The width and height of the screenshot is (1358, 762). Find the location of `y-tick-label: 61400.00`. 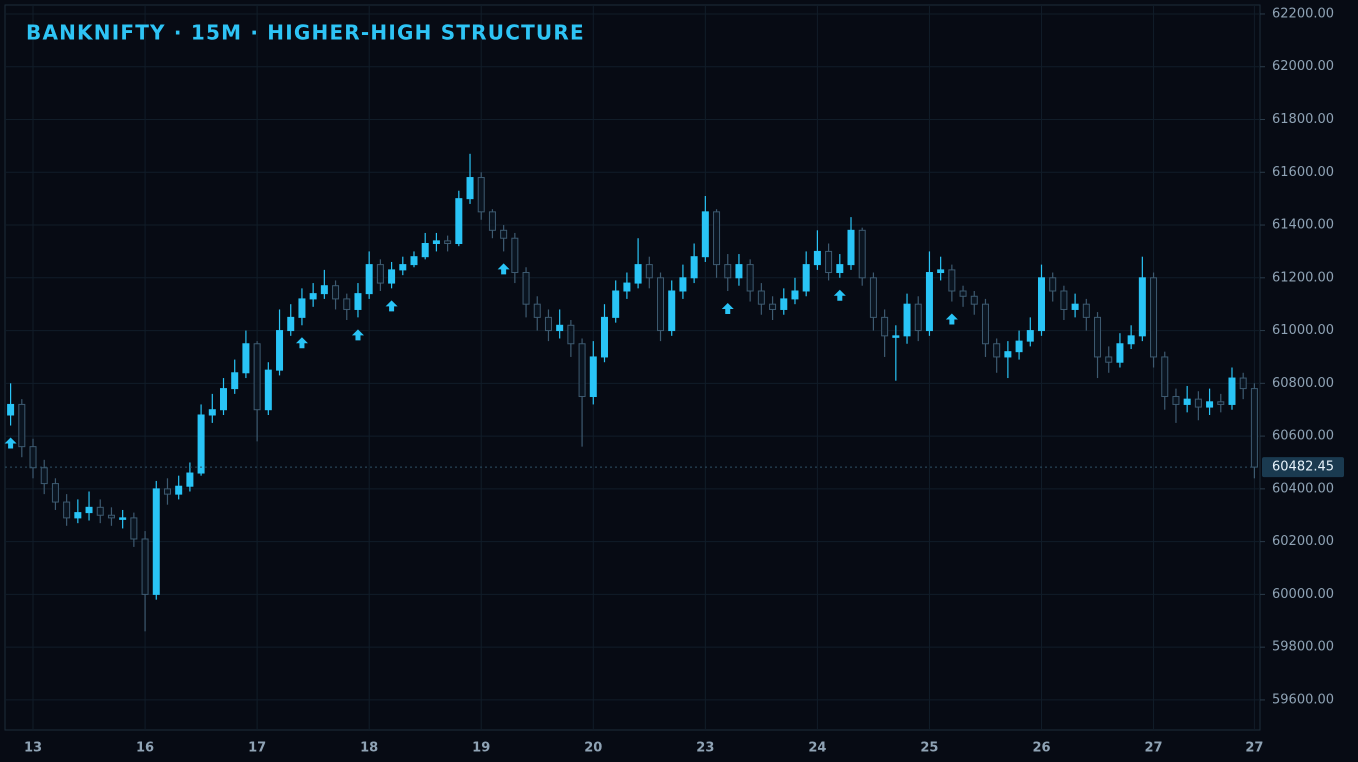

y-tick-label: 61400.00 is located at coordinates (1303, 225).